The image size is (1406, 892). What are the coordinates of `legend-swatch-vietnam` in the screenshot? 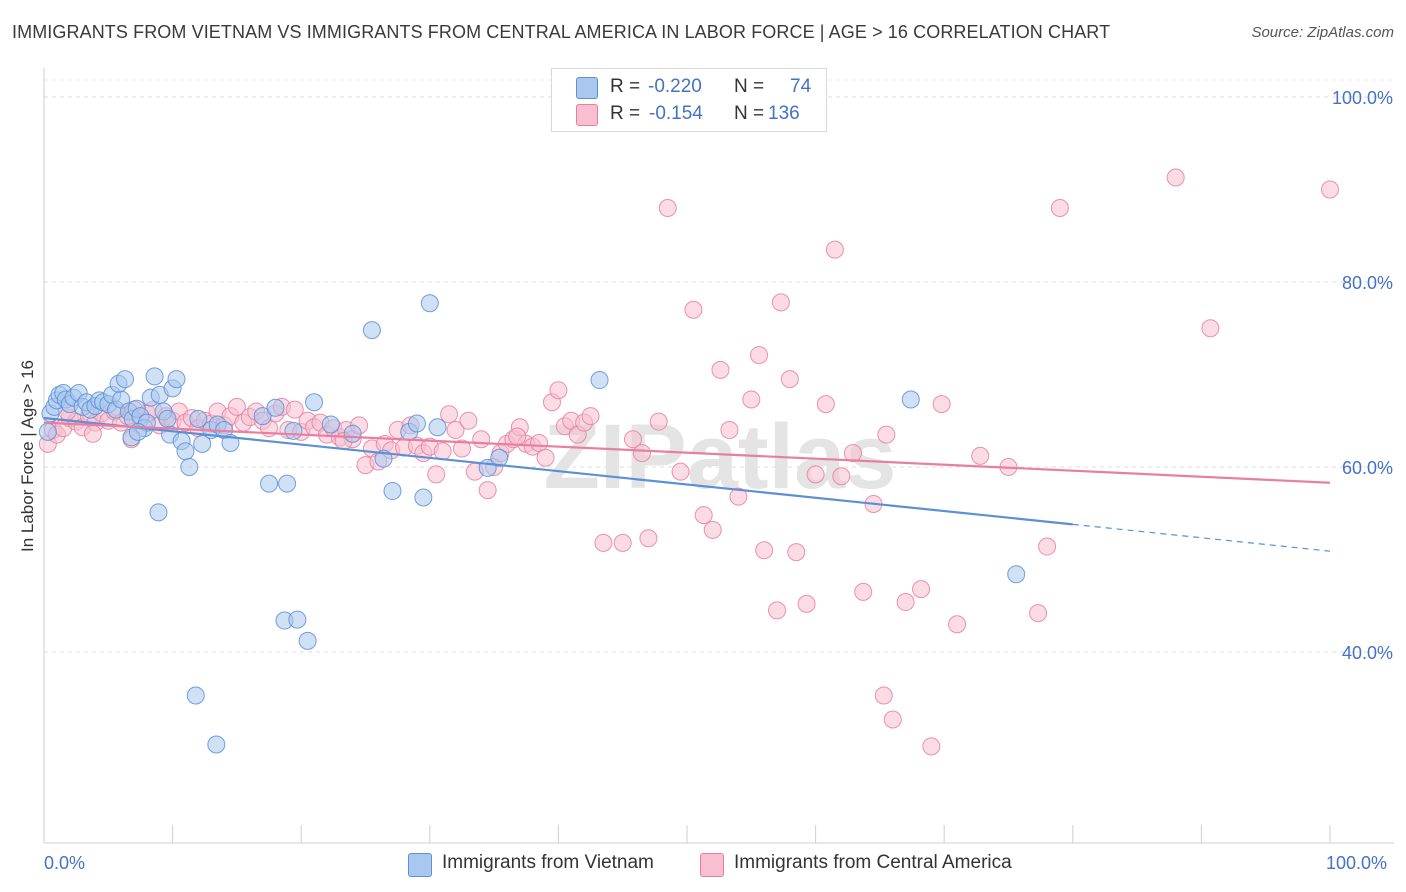 It's located at (587, 88).